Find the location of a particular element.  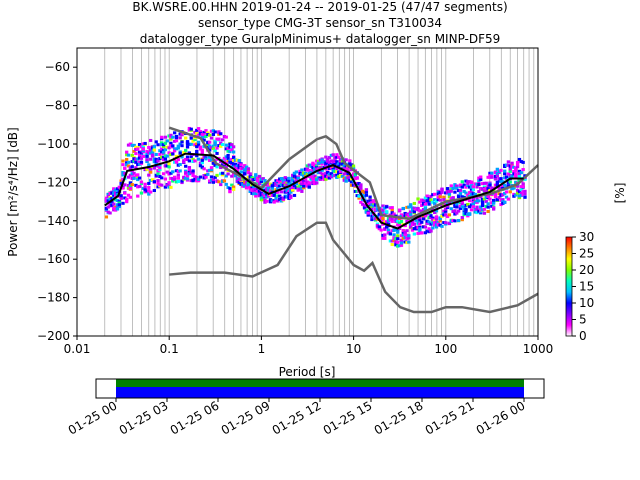

y-tick-label: −100 is located at coordinates (53, 144).